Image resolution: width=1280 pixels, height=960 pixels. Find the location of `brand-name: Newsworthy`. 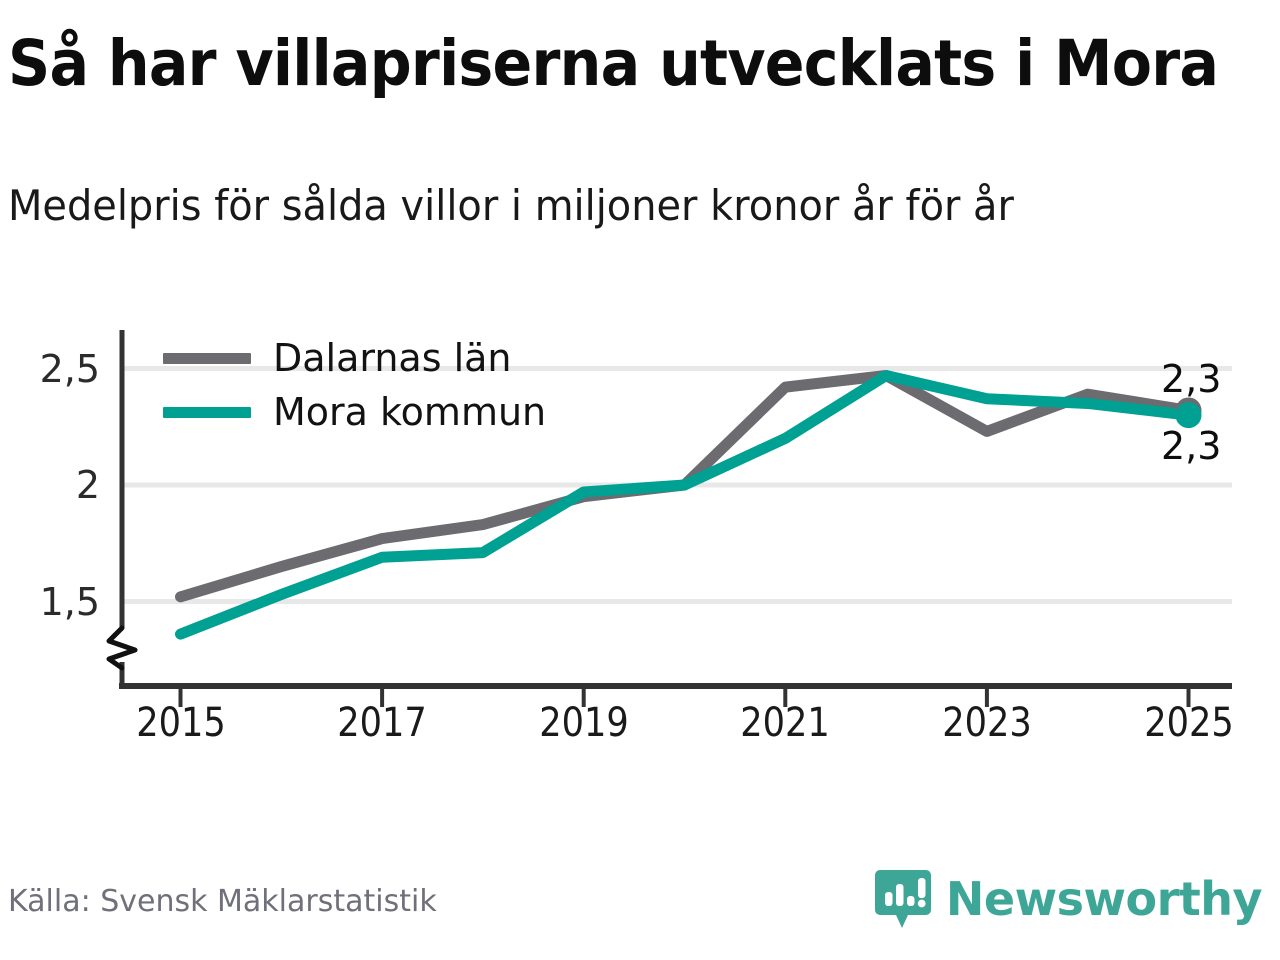

brand-name: Newsworthy is located at coordinates (1104, 899).